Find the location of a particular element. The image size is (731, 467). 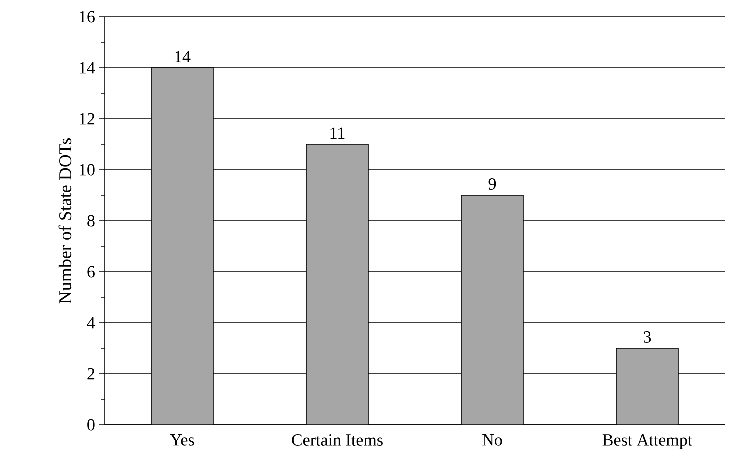

y-tick-label: 10 is located at coordinates (87, 170).